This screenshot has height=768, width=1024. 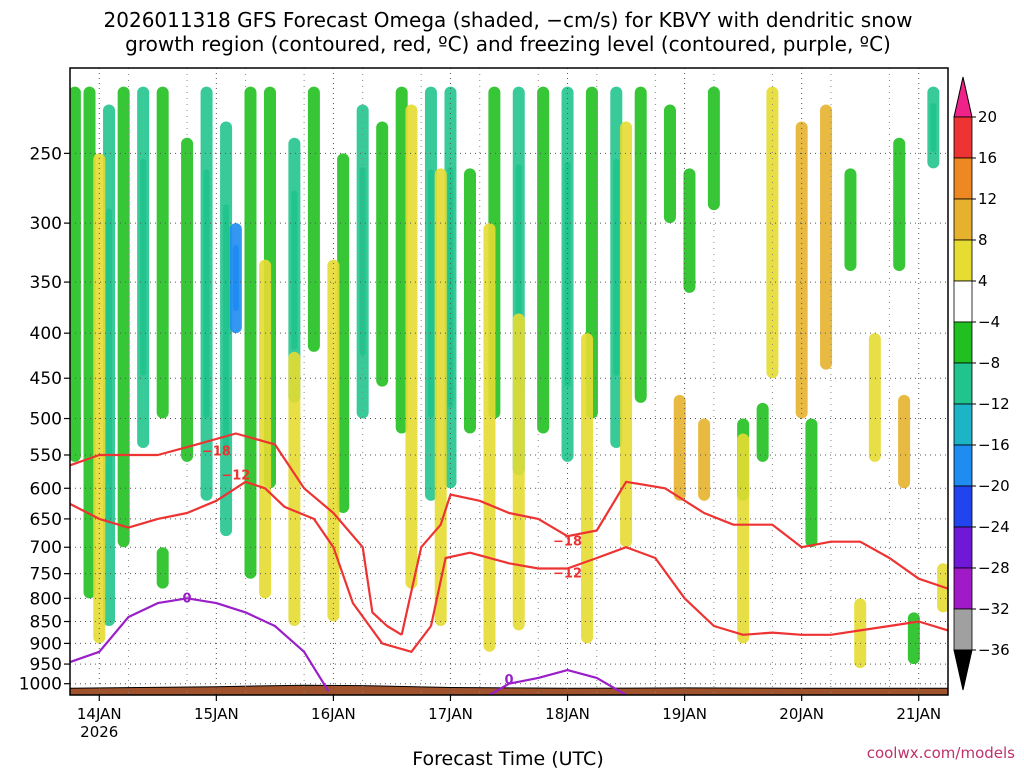 What do you see at coordinates (46, 283) in the screenshot?
I see `y-tick-label: 350` at bounding box center [46, 283].